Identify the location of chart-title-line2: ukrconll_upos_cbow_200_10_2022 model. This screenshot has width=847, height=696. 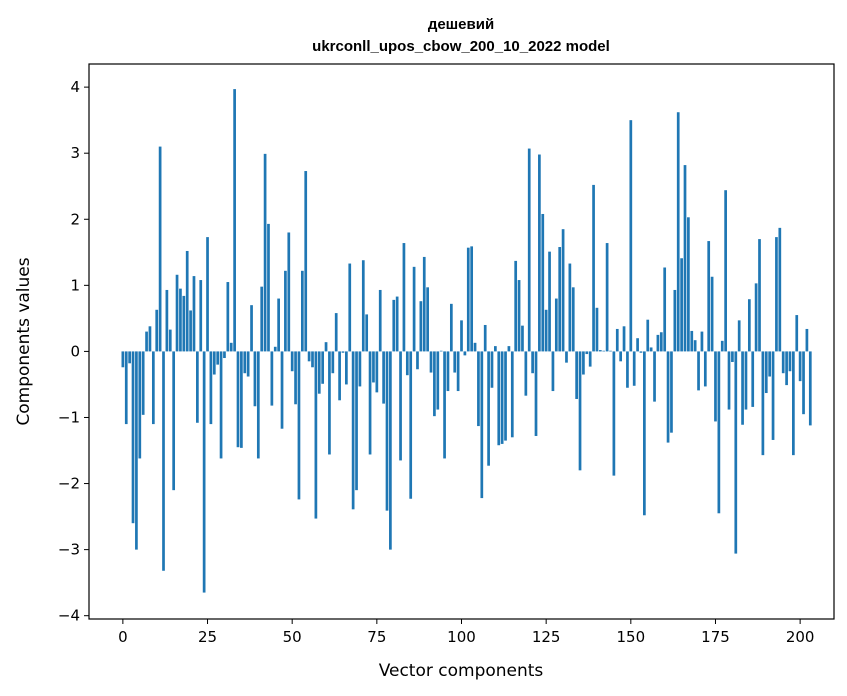
(461, 46).